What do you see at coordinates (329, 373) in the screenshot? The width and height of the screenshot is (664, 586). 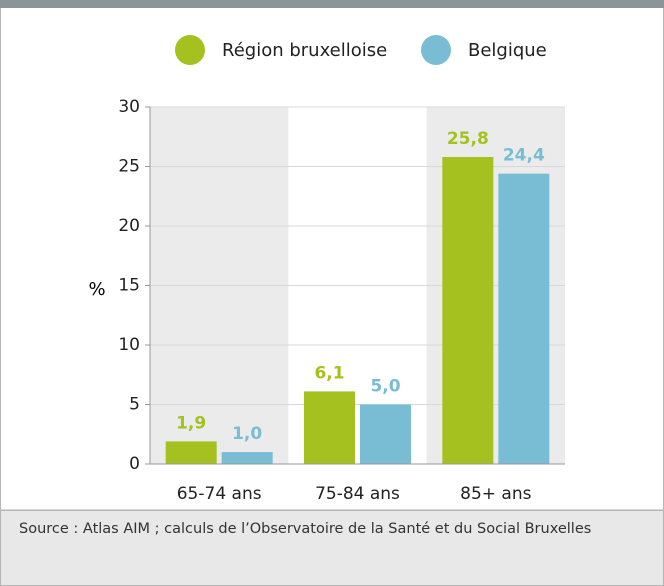 I see `value-label: 6,1` at bounding box center [329, 373].